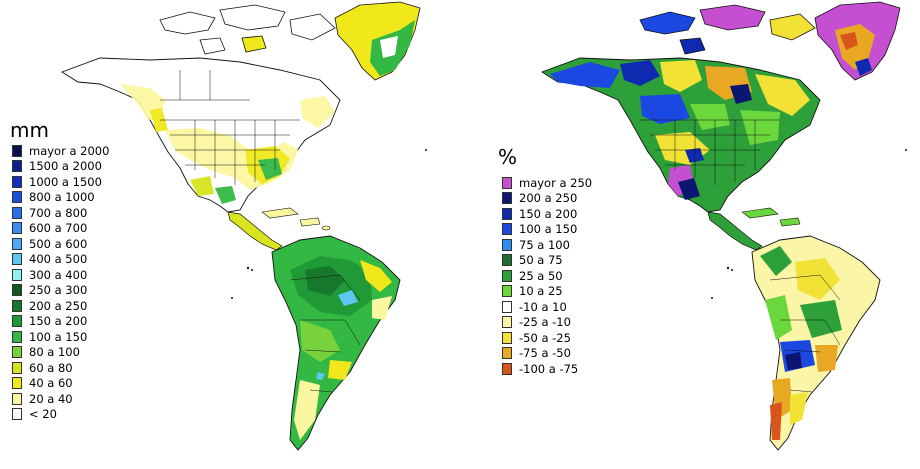  I want to click on legend-entry: 300 a 400, so click(60, 275).